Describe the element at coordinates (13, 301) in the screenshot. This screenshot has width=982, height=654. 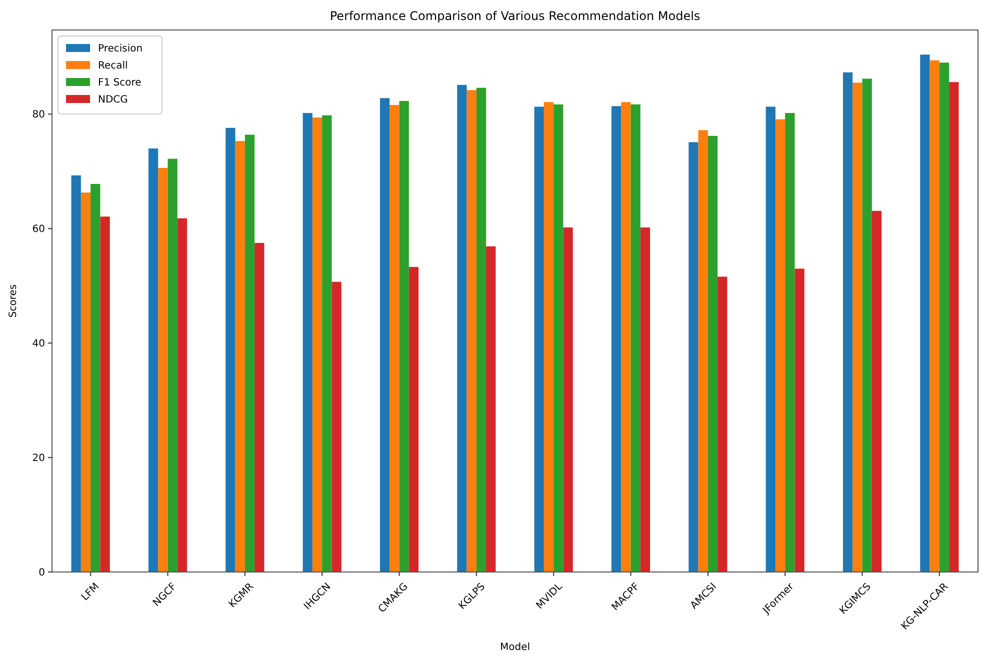
I see `y-axis-title: Scores` at that location.